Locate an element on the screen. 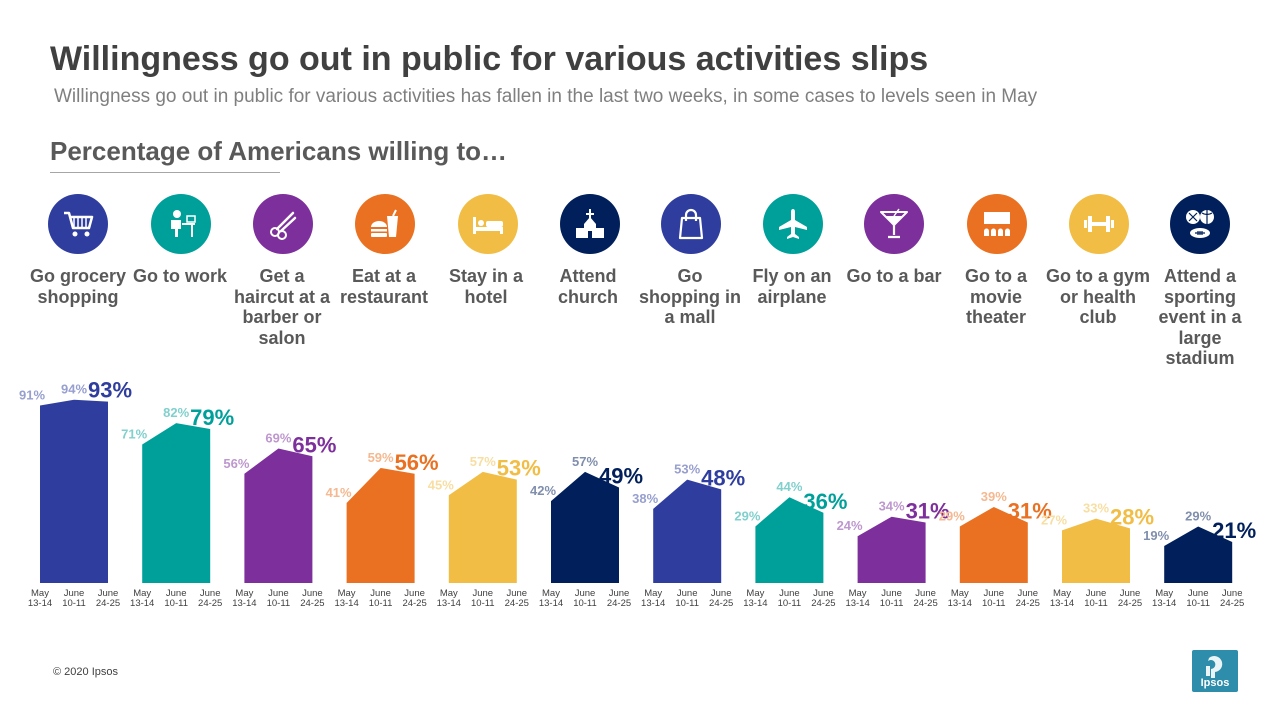  time-label-4-3-line2: 24-25 is located at coordinates (414, 603).